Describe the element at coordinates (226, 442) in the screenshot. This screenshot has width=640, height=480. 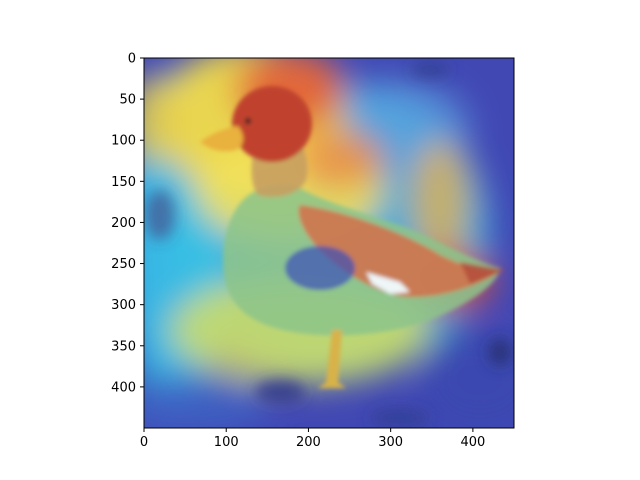
I see `x-tick-label: 100` at that location.